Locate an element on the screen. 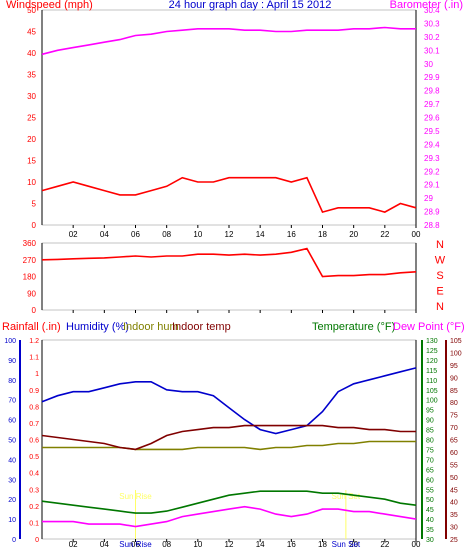 The height and width of the screenshot is (555, 469). bottom-x-tick-label: 20 is located at coordinates (353, 544).